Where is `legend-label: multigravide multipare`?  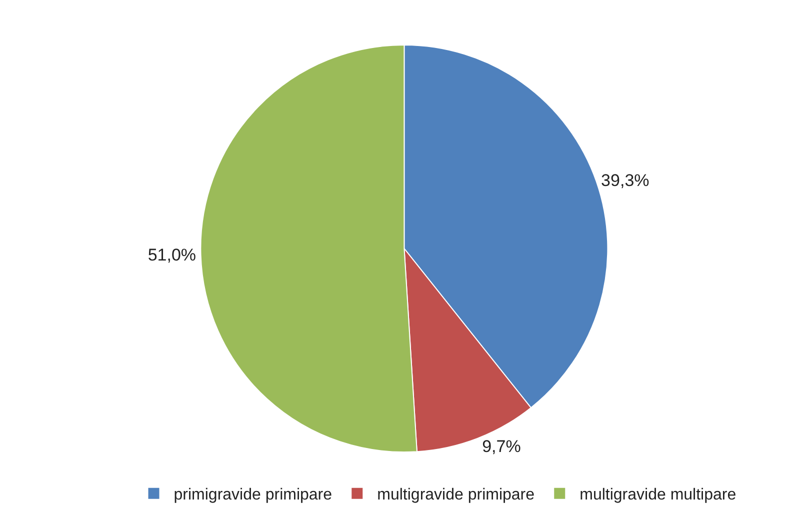 legend-label: multigravide multipare is located at coordinates (658, 495).